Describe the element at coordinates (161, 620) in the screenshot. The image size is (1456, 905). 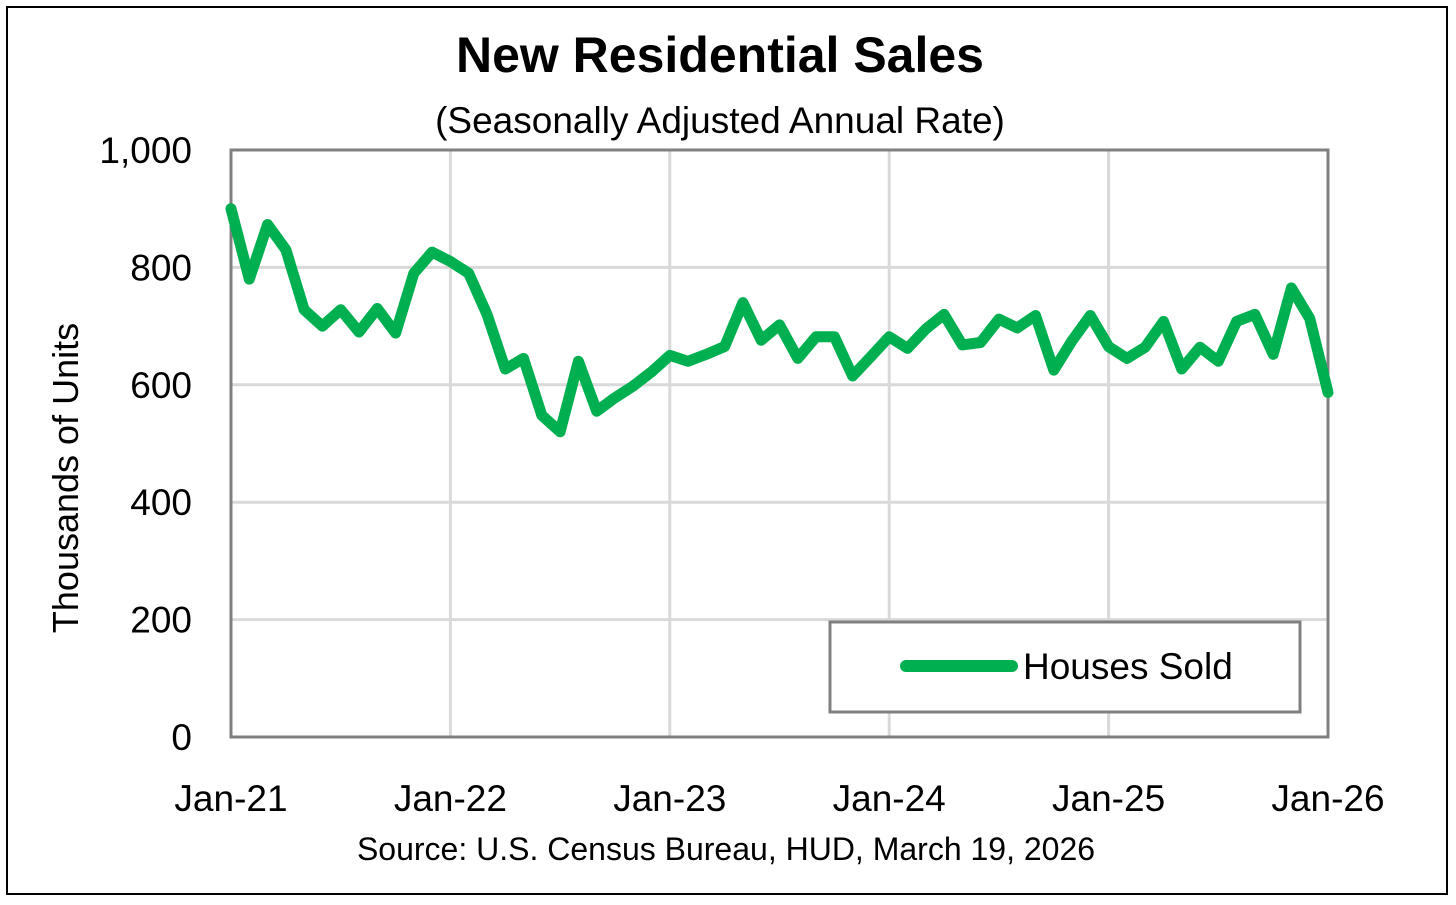
I see `y-tick-label: 200` at that location.